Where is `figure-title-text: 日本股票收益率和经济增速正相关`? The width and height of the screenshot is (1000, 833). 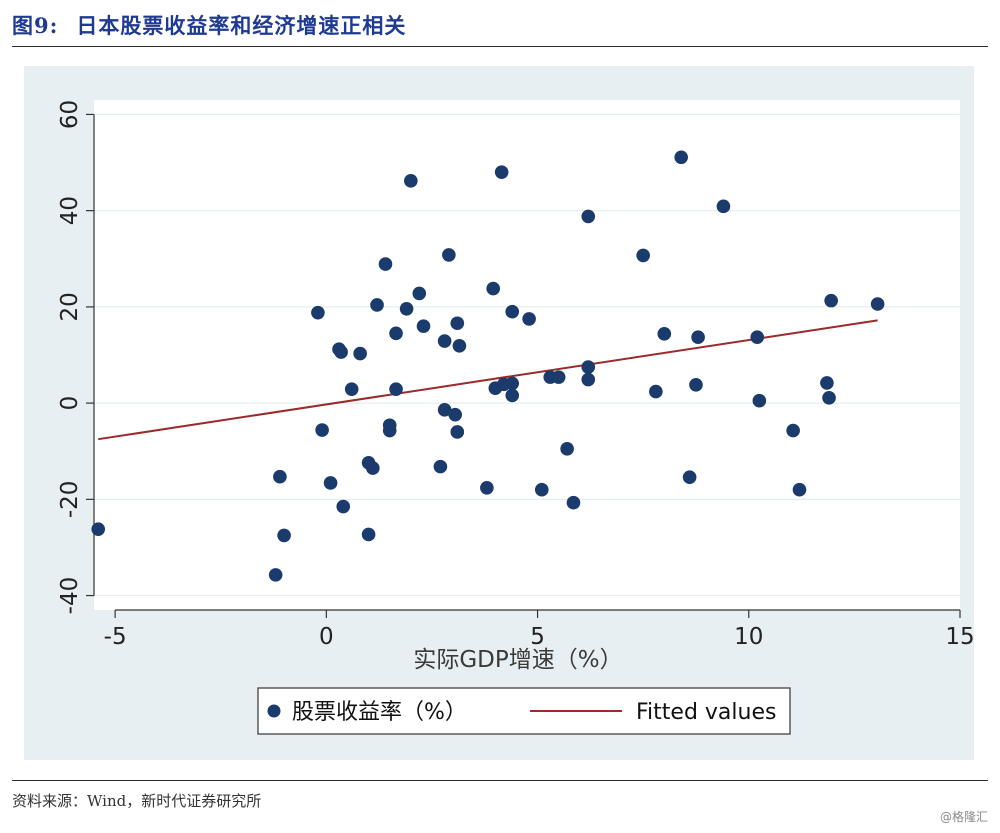 figure-title-text: 日本股票收益率和经济增速正相关 is located at coordinates (241, 25).